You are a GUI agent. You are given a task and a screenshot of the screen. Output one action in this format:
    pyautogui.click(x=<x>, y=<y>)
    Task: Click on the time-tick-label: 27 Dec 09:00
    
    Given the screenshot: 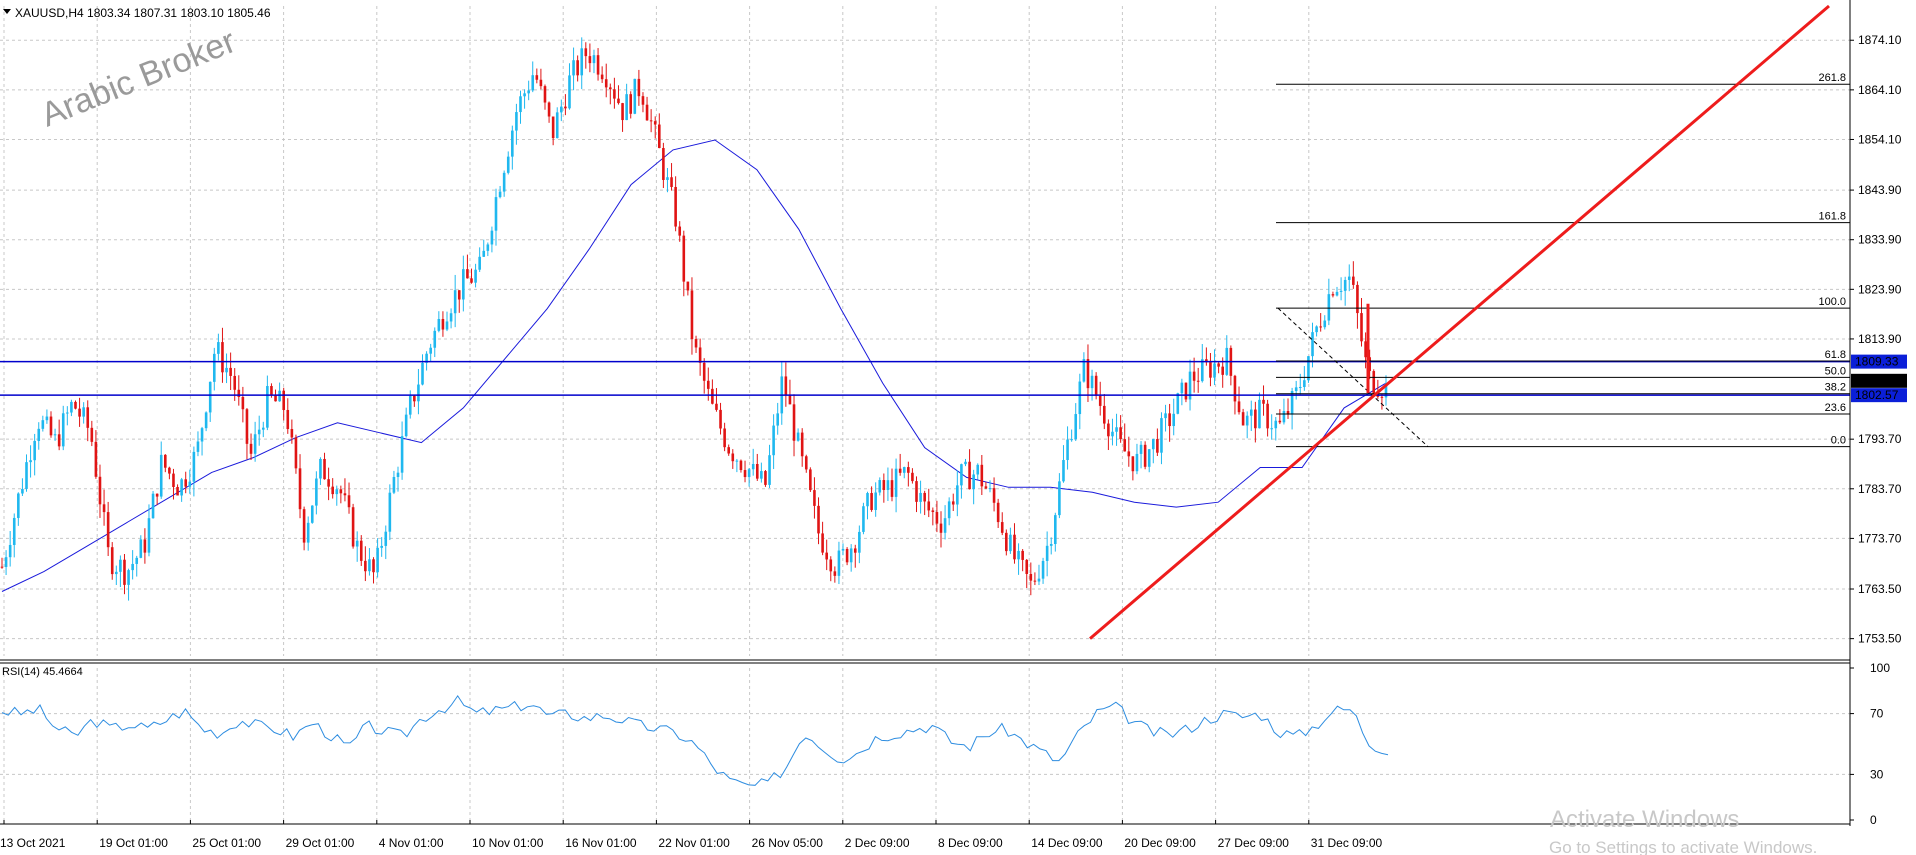 What is the action you would take?
    pyautogui.click(x=1254, y=843)
    